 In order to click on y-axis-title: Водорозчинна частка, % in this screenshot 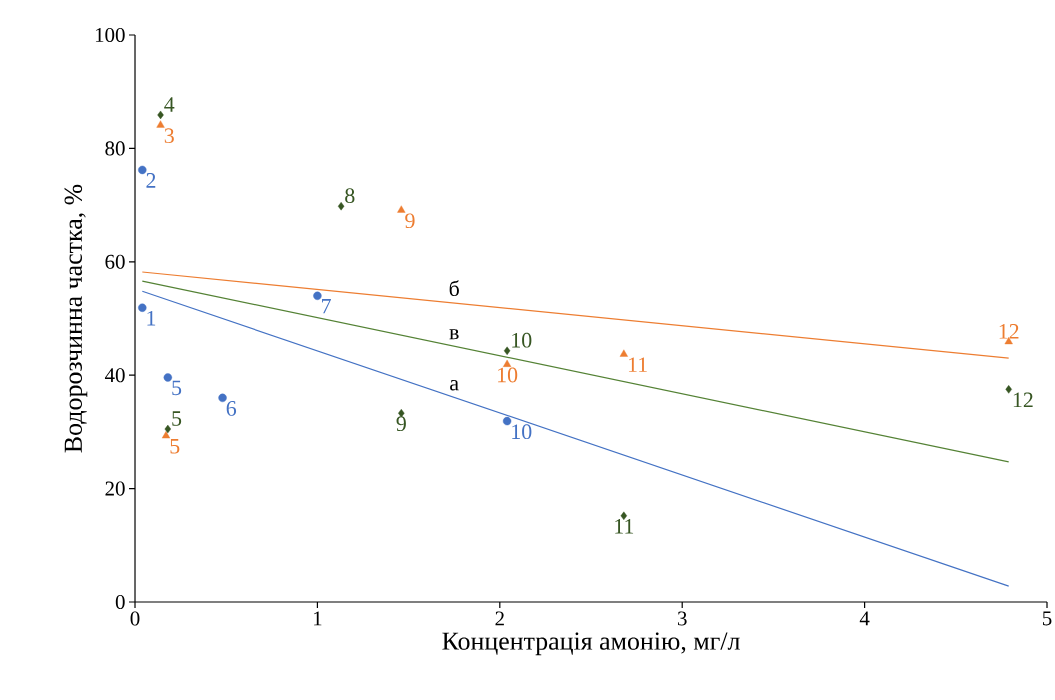, I will do `click(76, 318)`.